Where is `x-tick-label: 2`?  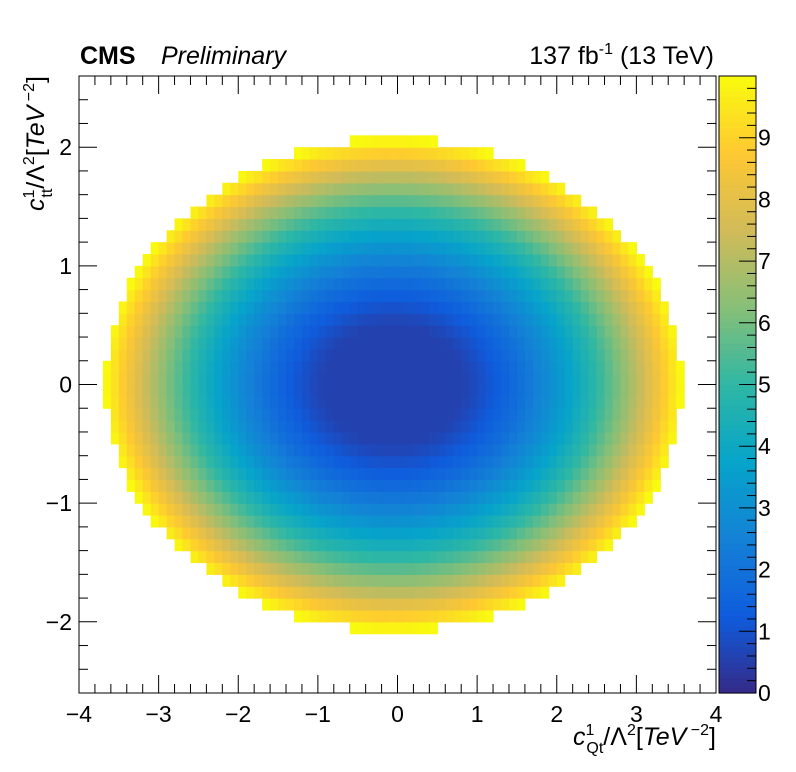 x-tick-label: 2 is located at coordinates (556, 714).